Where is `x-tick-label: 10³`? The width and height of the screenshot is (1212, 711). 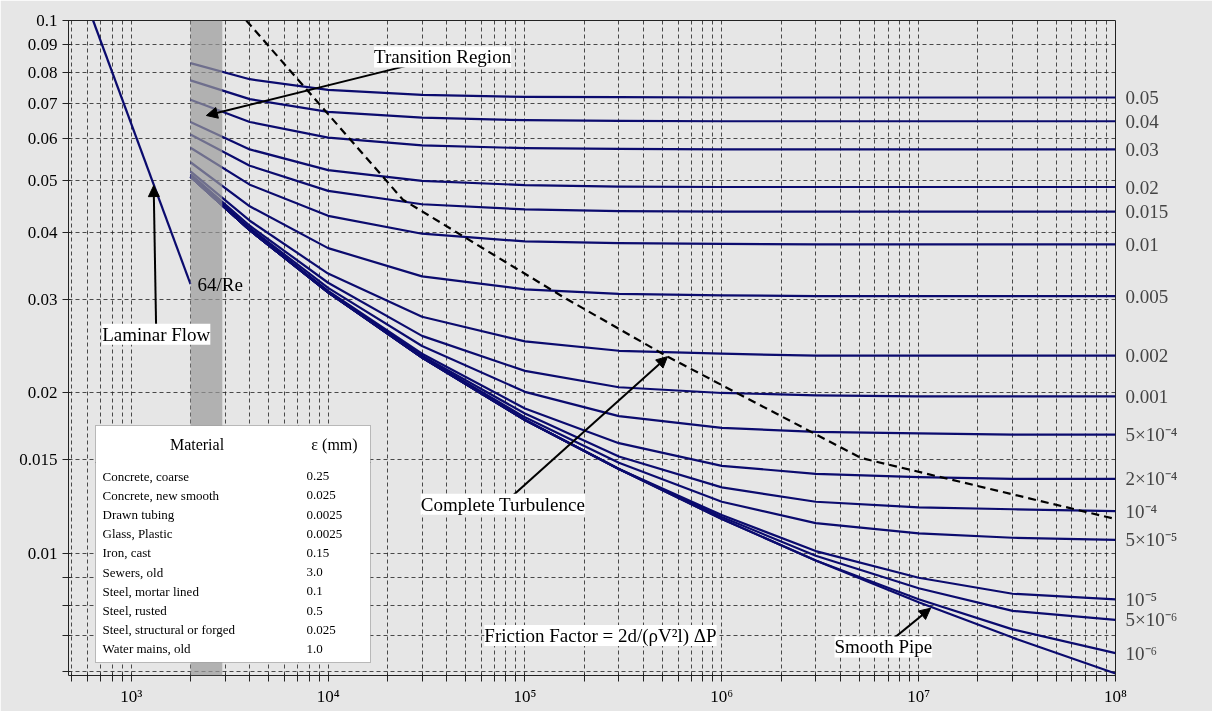 x-tick-label: 10³ is located at coordinates (131, 696).